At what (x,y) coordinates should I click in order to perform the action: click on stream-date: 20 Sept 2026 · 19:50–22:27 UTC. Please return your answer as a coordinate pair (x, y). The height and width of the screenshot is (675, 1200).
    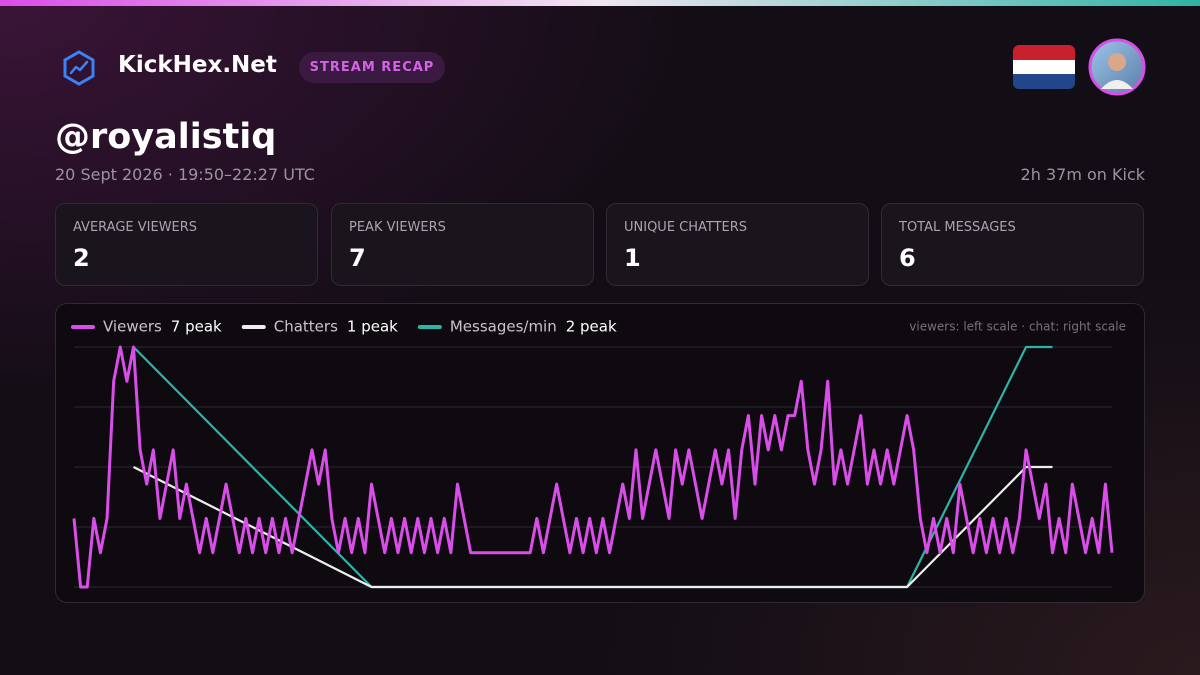
    Looking at the image, I should click on (185, 174).